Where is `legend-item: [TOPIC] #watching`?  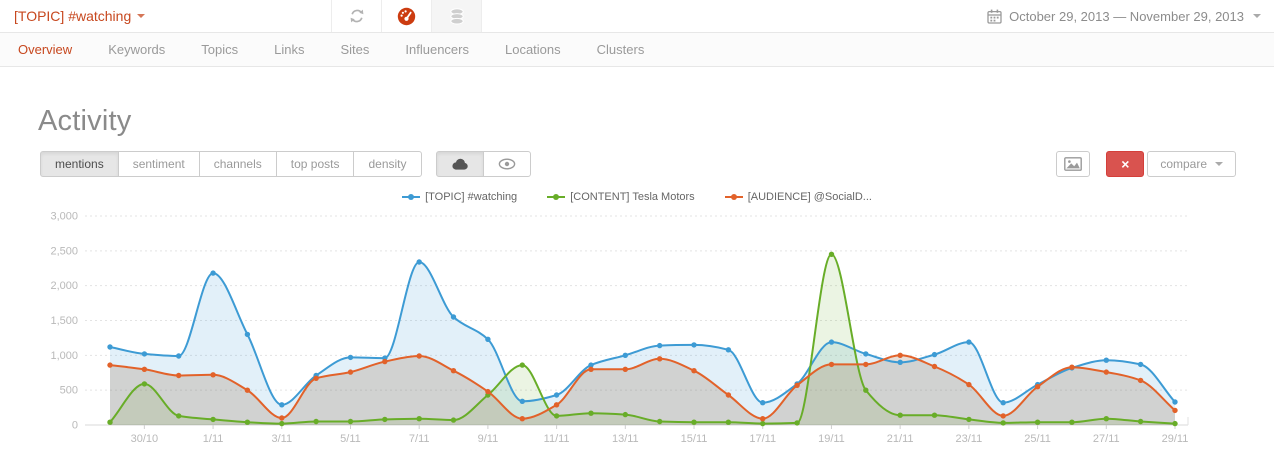 legend-item: [TOPIC] #watching is located at coordinates (459, 197).